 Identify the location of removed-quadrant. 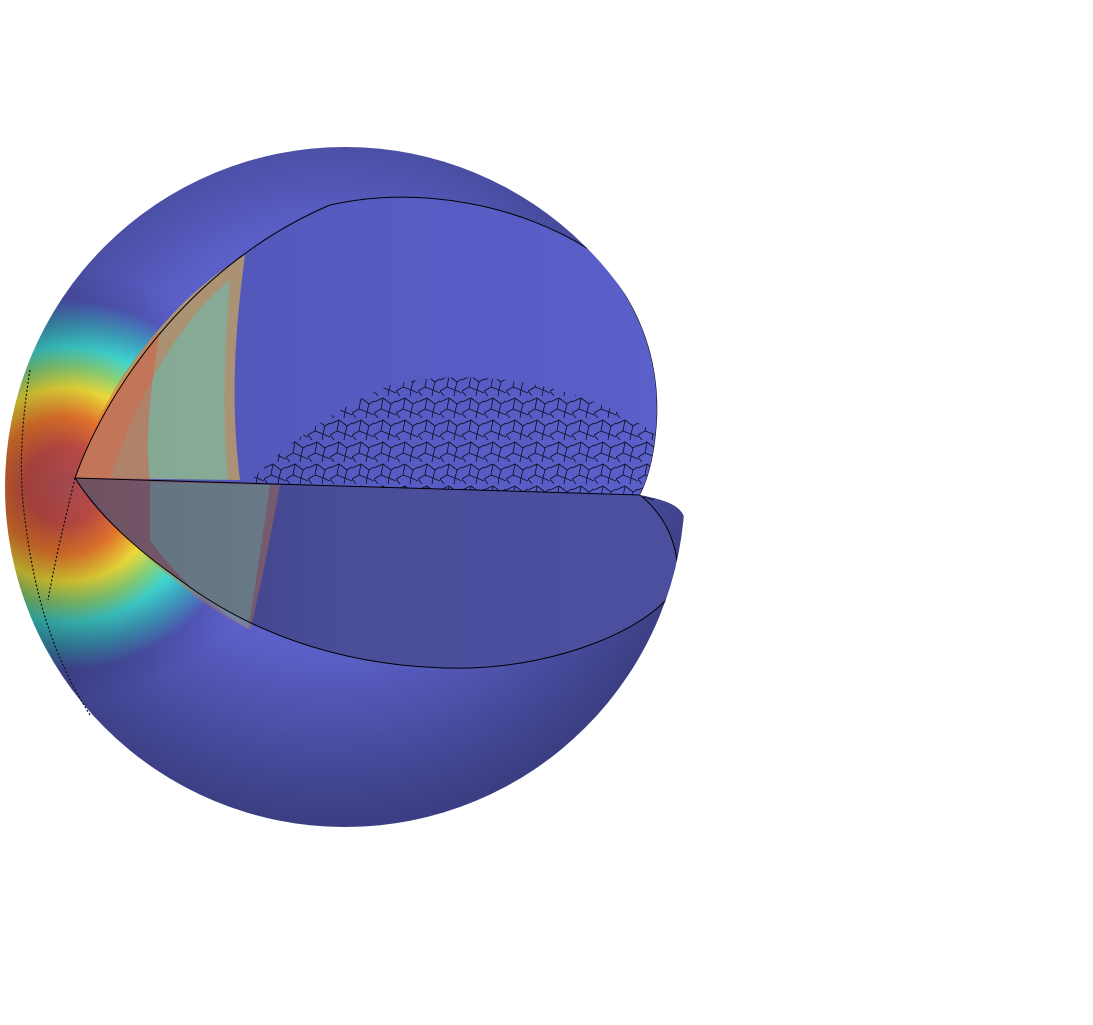
(639, 385).